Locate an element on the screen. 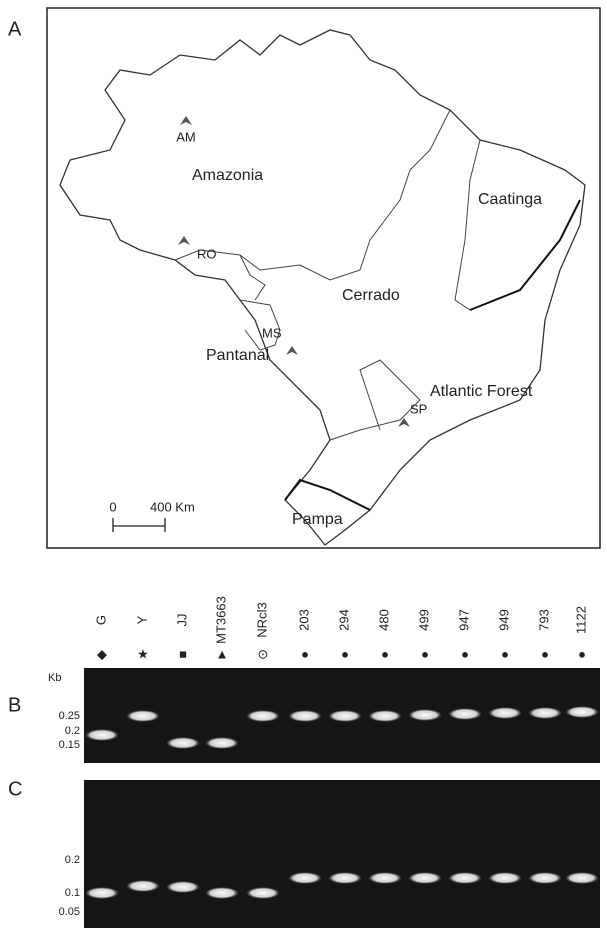  site-label: AM is located at coordinates (186, 136).